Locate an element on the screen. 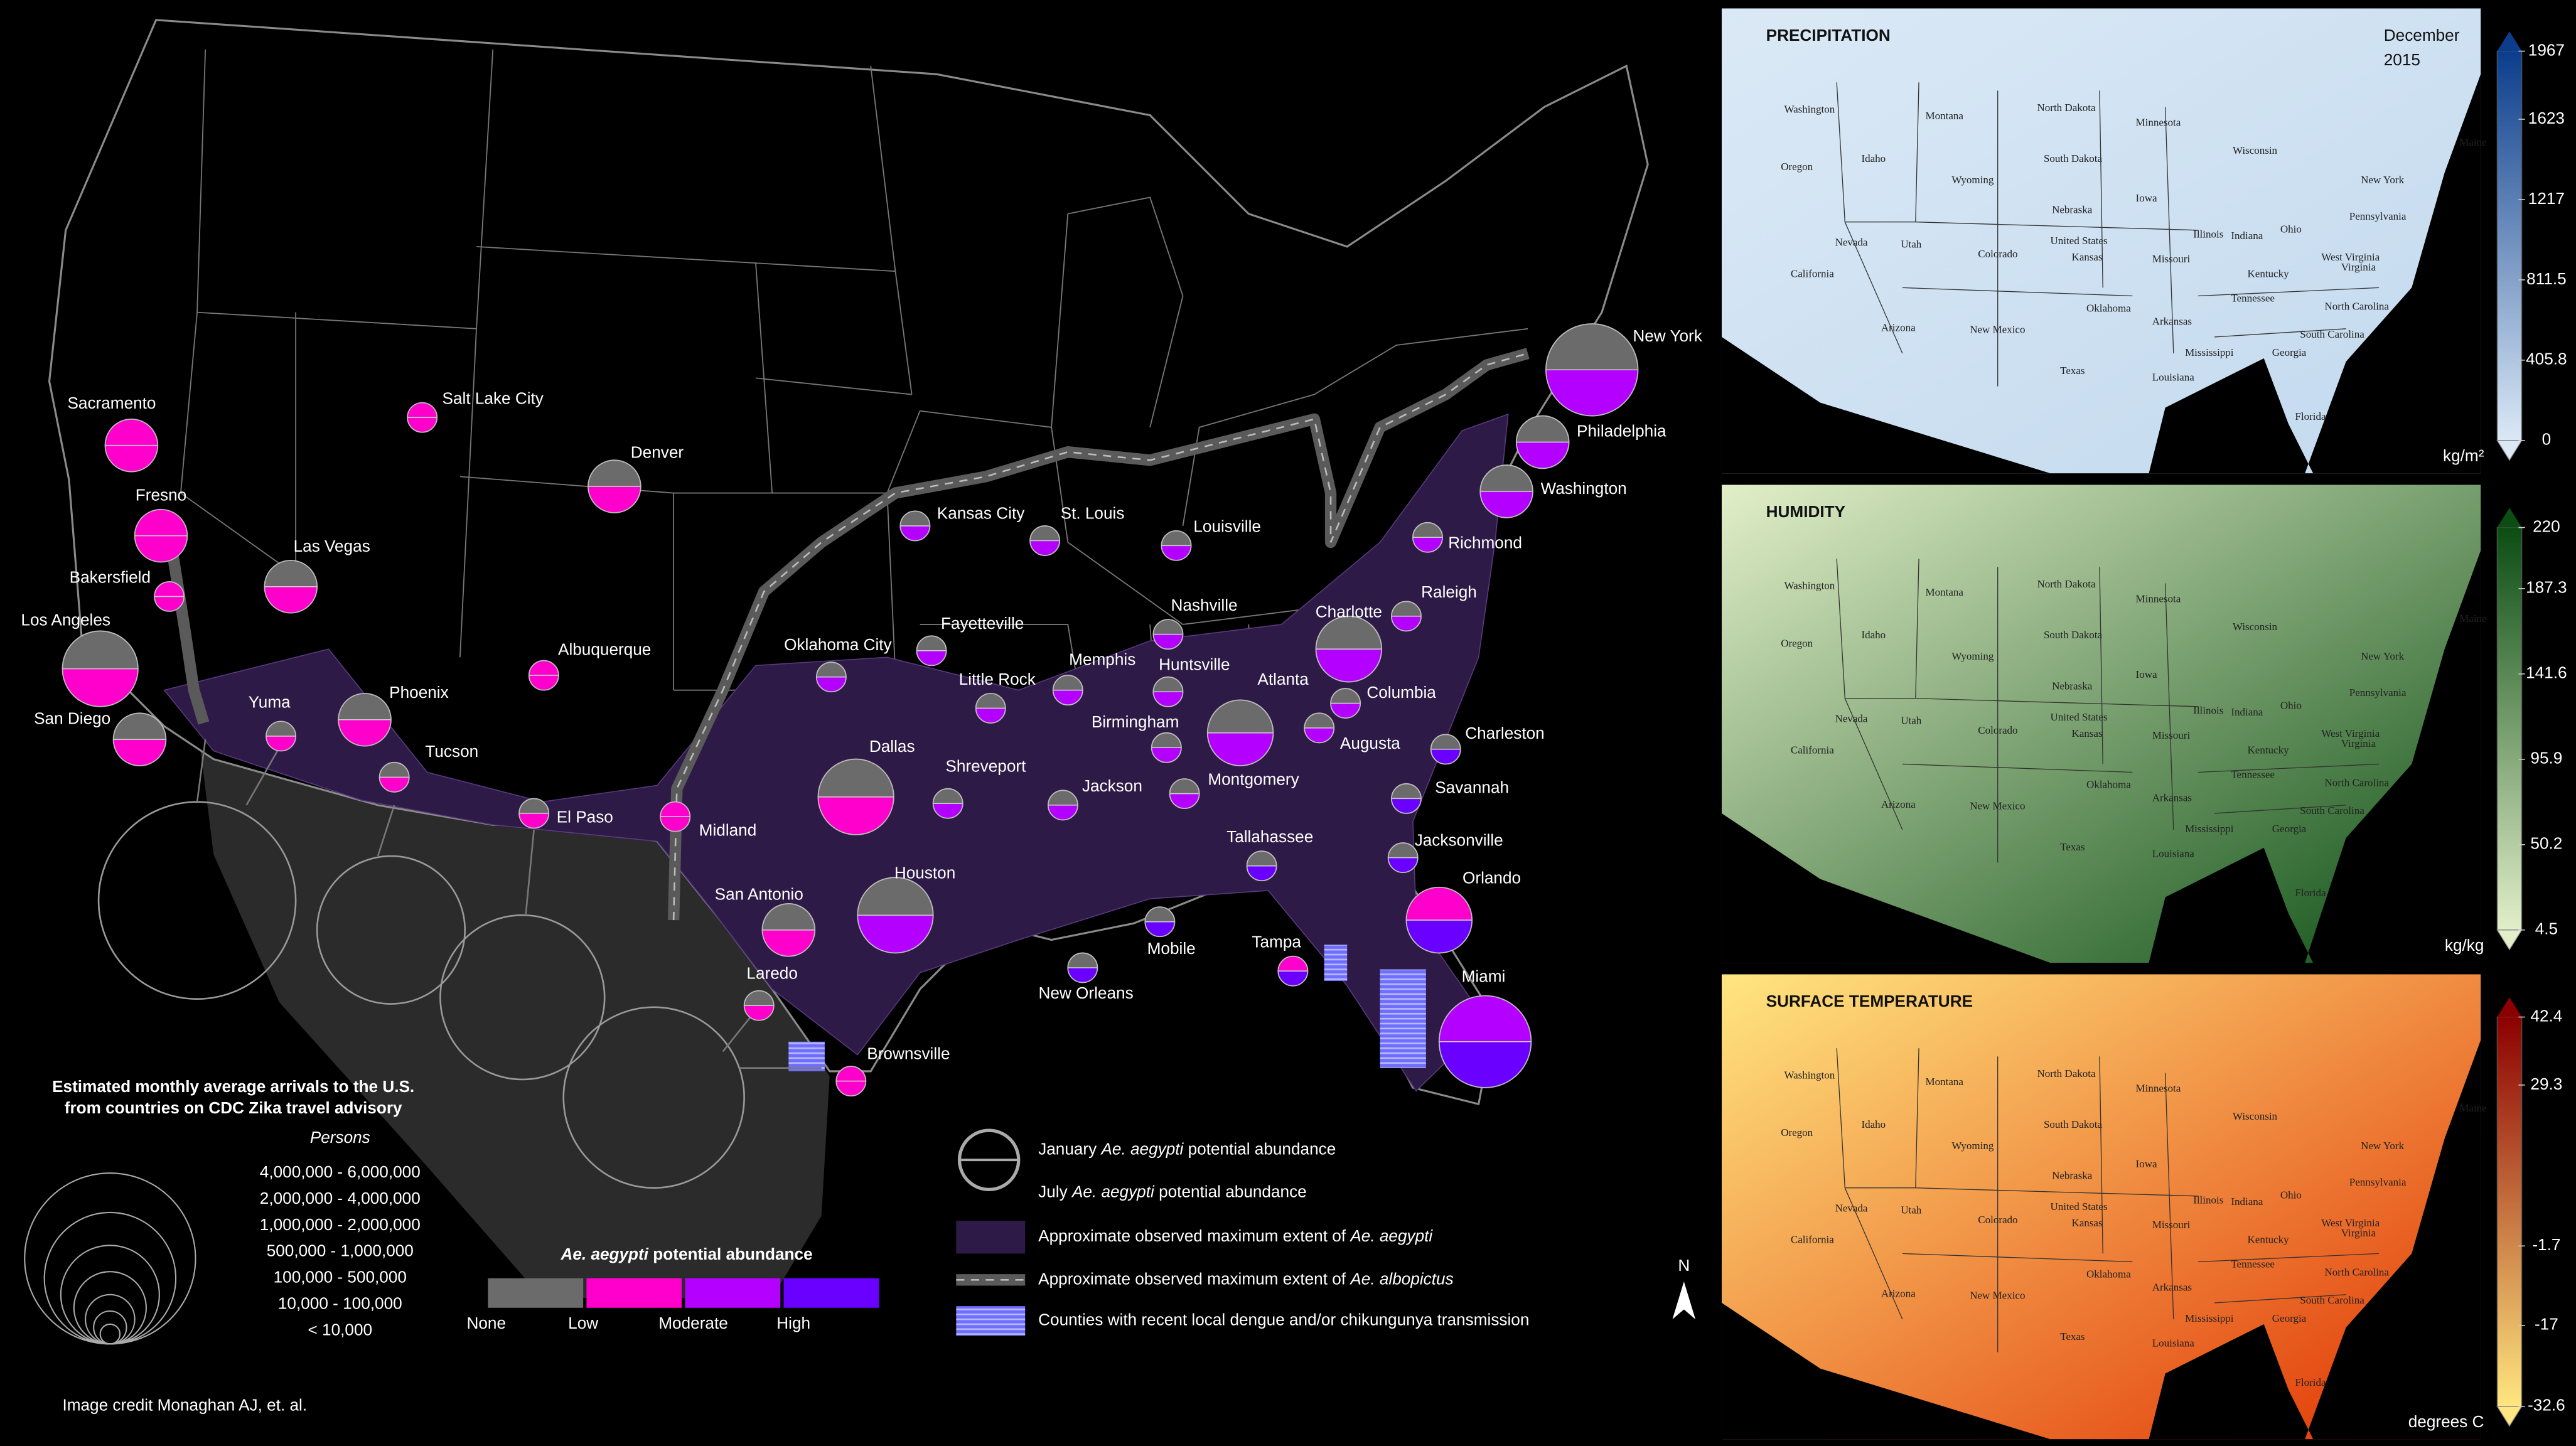 The image size is (2576, 1446). state-label: Kansas is located at coordinates (2086, 257).